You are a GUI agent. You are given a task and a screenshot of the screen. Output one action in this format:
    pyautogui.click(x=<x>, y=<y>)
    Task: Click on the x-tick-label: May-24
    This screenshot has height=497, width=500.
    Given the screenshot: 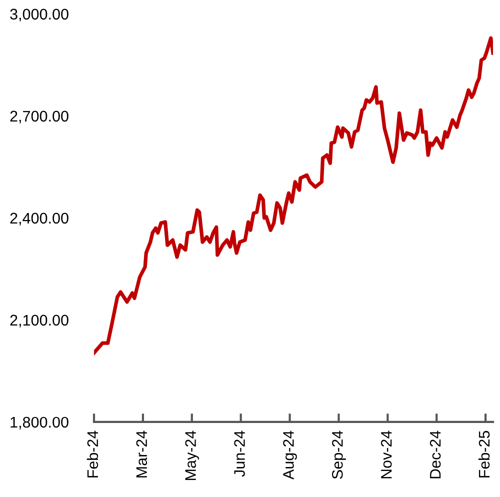 What is the action you would take?
    pyautogui.click(x=192, y=455)
    